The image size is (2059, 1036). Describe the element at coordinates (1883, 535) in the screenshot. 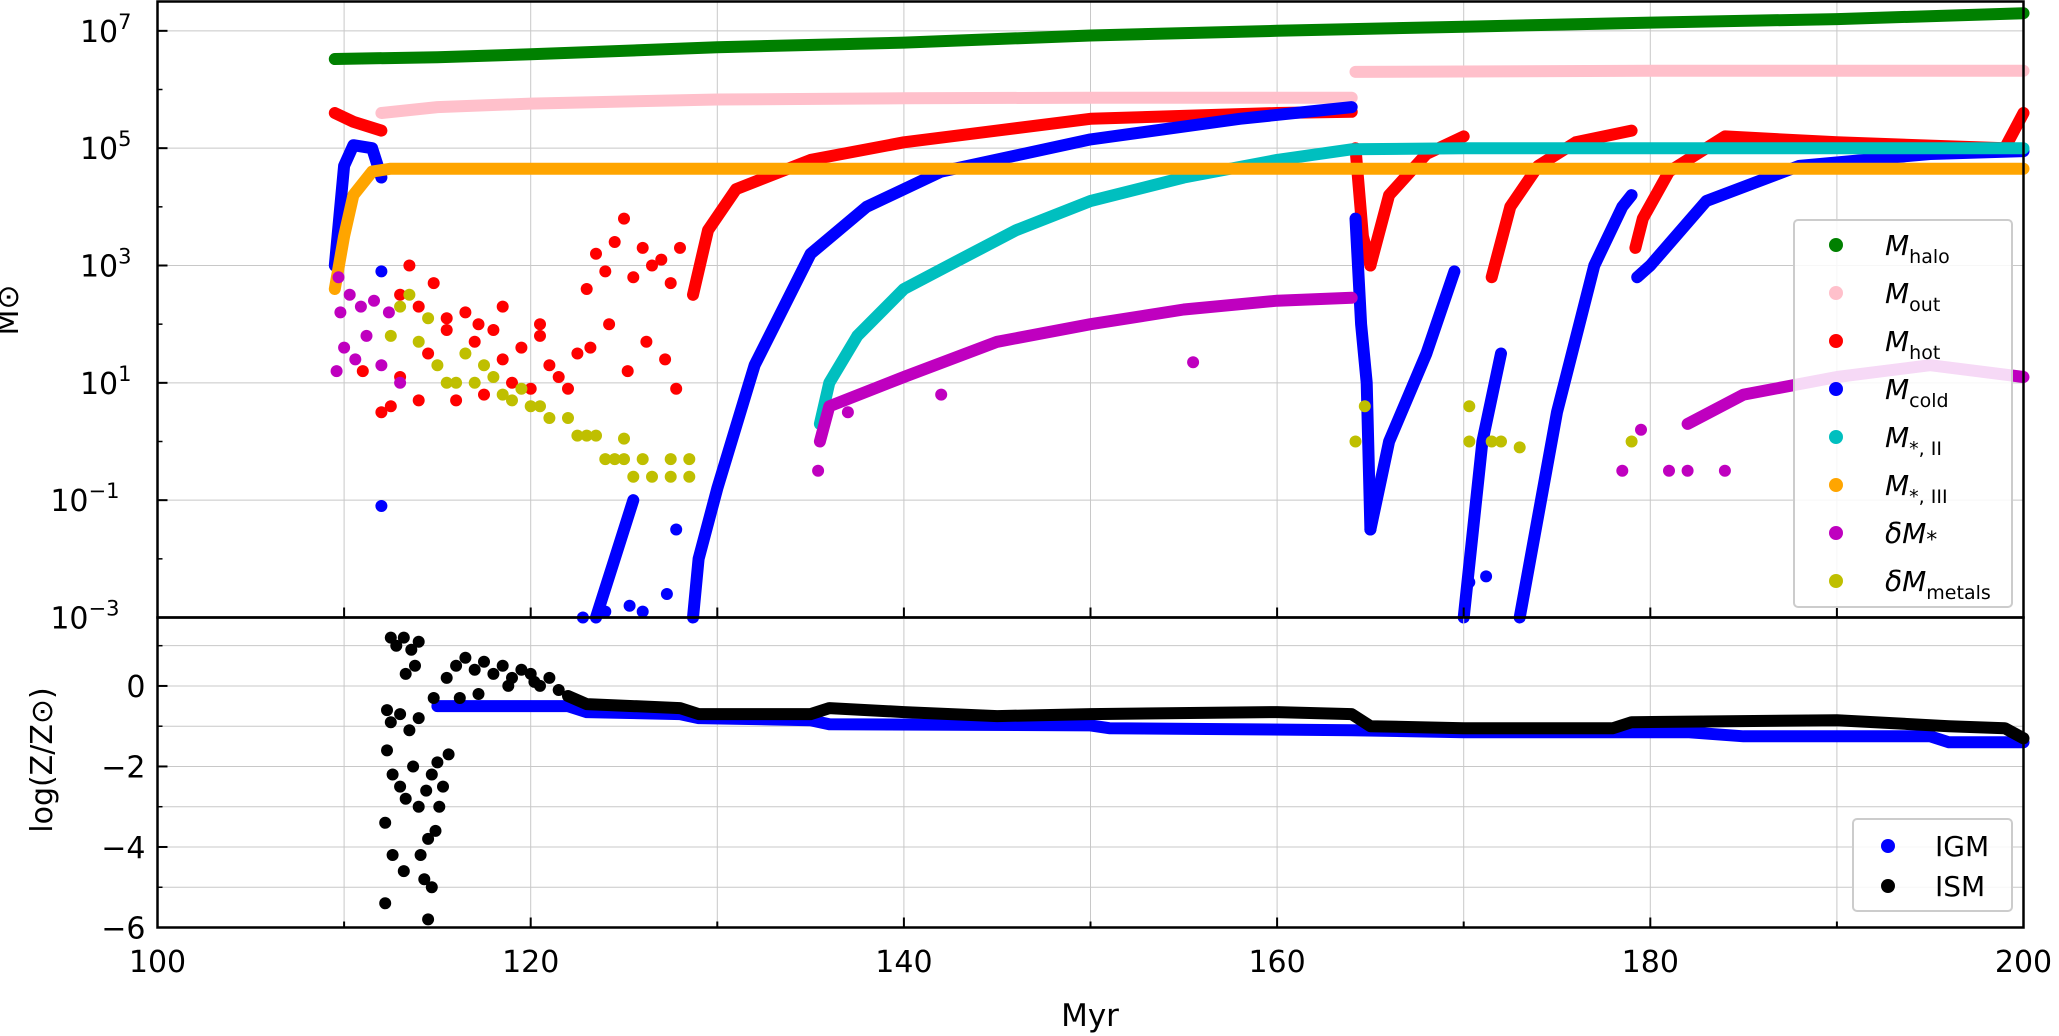

I see `legend-entry-dstar: δM*` at that location.